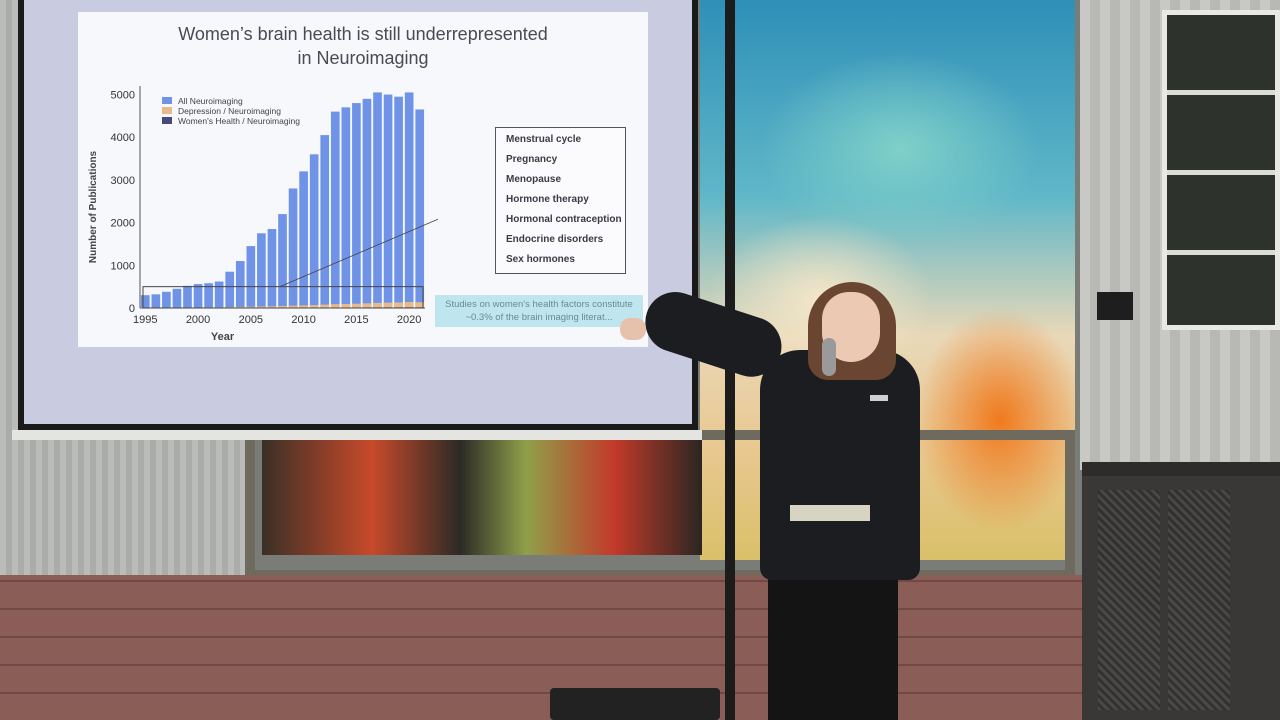  Describe the element at coordinates (1221, 170) in the screenshot. I see `window` at that location.